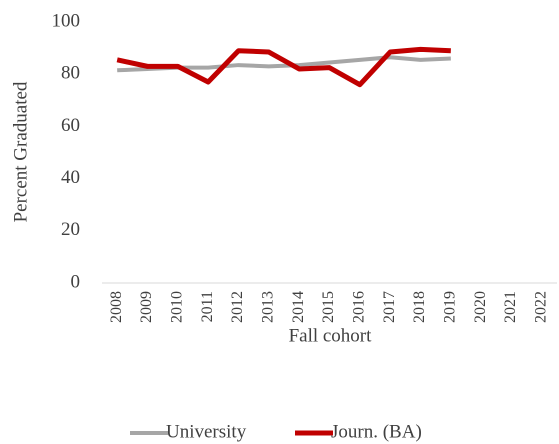 The height and width of the screenshot is (444, 559). Describe the element at coordinates (70, 229) in the screenshot. I see `y-tick-label: 20` at that location.